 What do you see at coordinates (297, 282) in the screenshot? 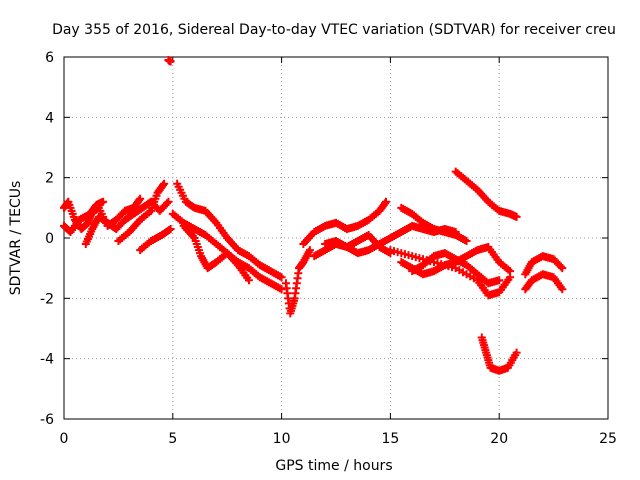
I see `data-series-sat-j` at bounding box center [297, 282].